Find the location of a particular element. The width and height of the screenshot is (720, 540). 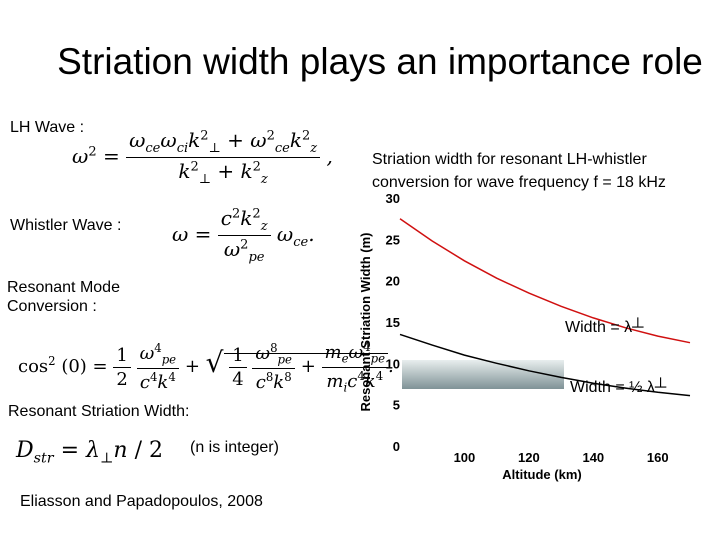

y-tick-label-2: 10 is located at coordinates (393, 363).